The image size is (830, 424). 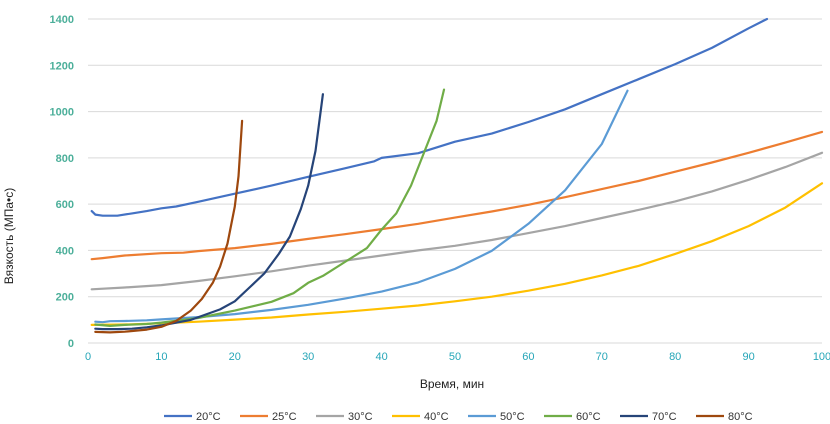 I want to click on y-tick-label: 200, so click(x=65, y=298).